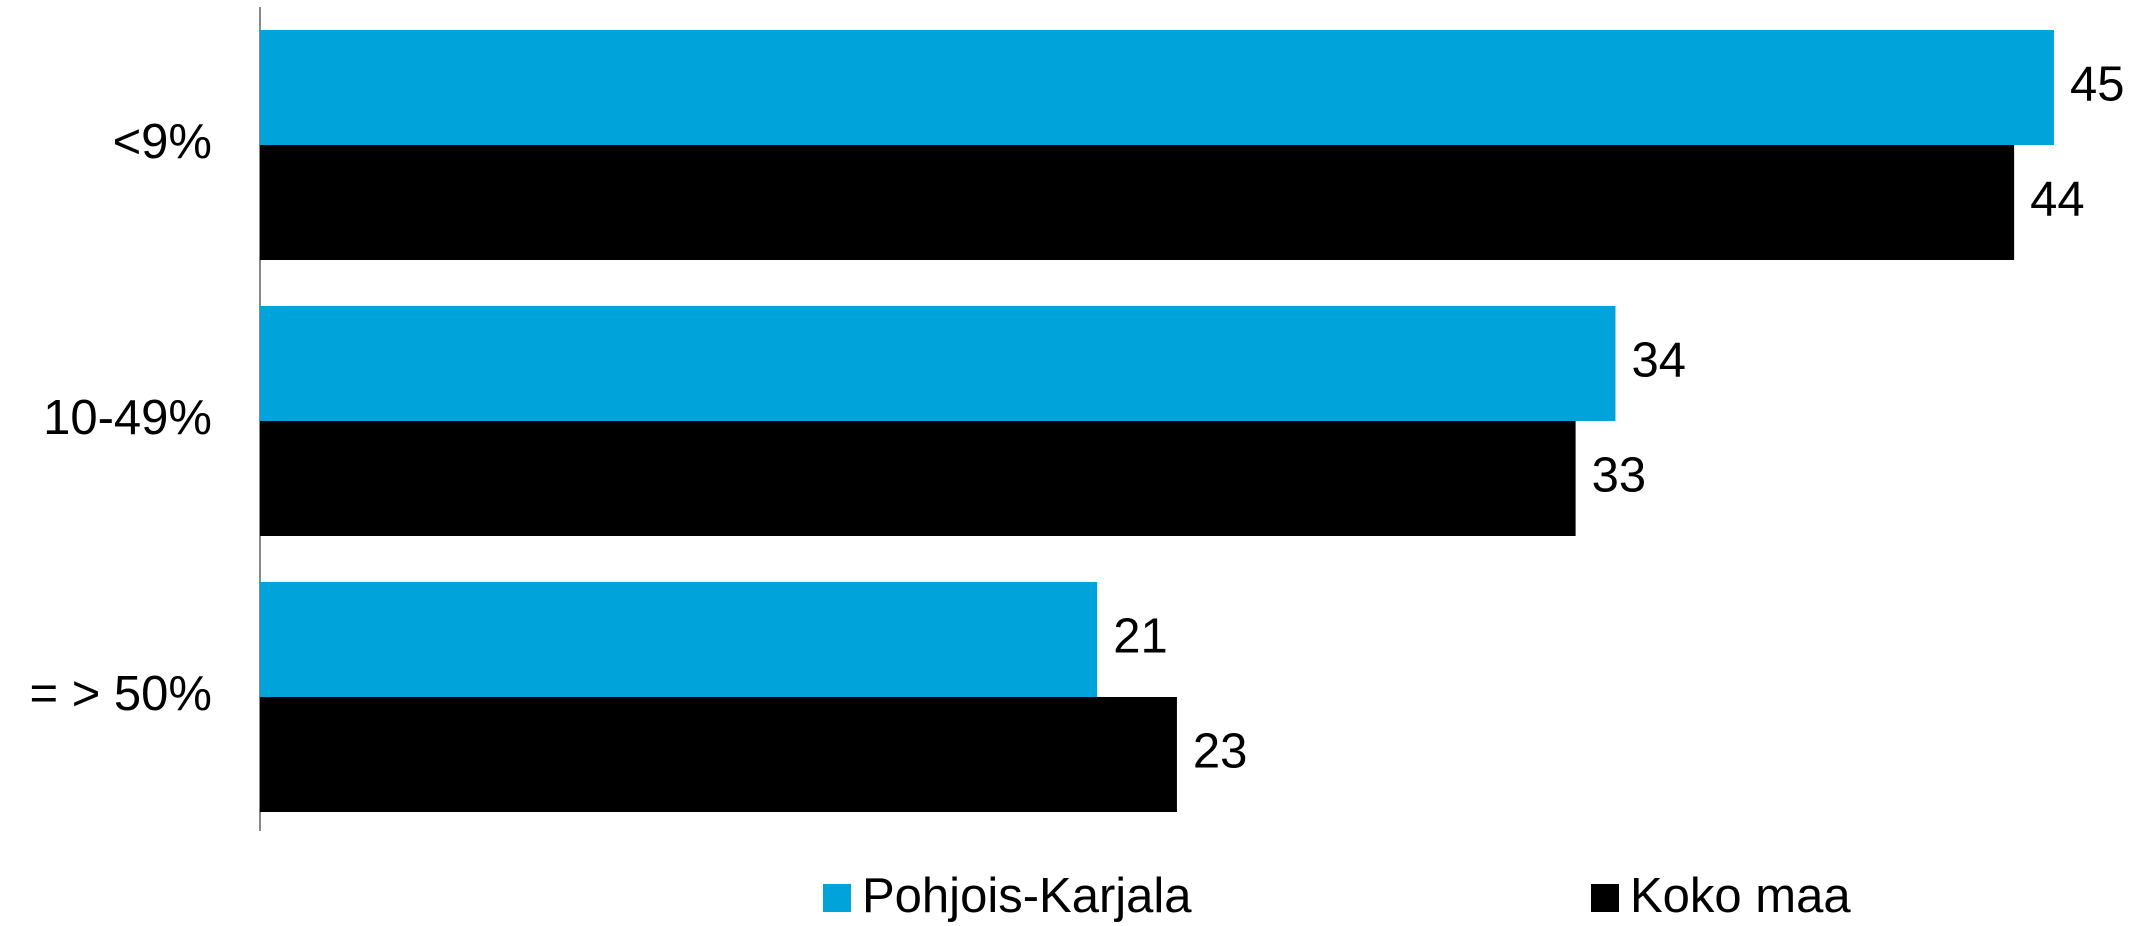 The image size is (2147, 926). Describe the element at coordinates (1027, 896) in the screenshot. I see `legend-label: Pohjois-Karjala` at that location.